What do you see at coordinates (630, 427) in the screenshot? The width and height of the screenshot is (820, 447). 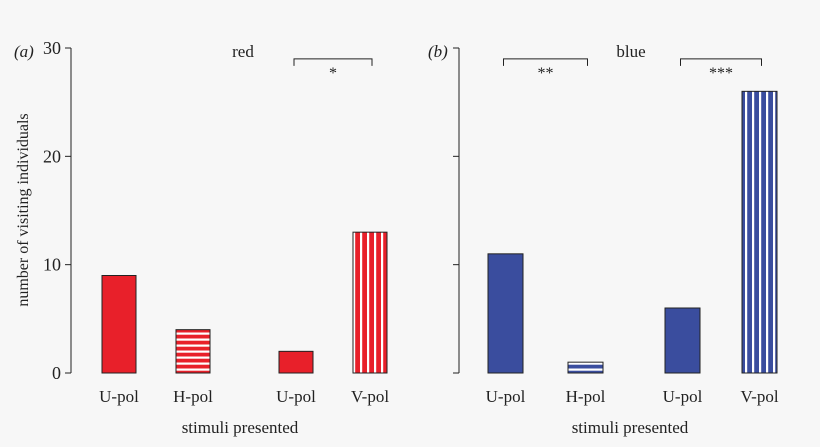 I see `panel-b-x-axis-label: stimuli presented` at bounding box center [630, 427].